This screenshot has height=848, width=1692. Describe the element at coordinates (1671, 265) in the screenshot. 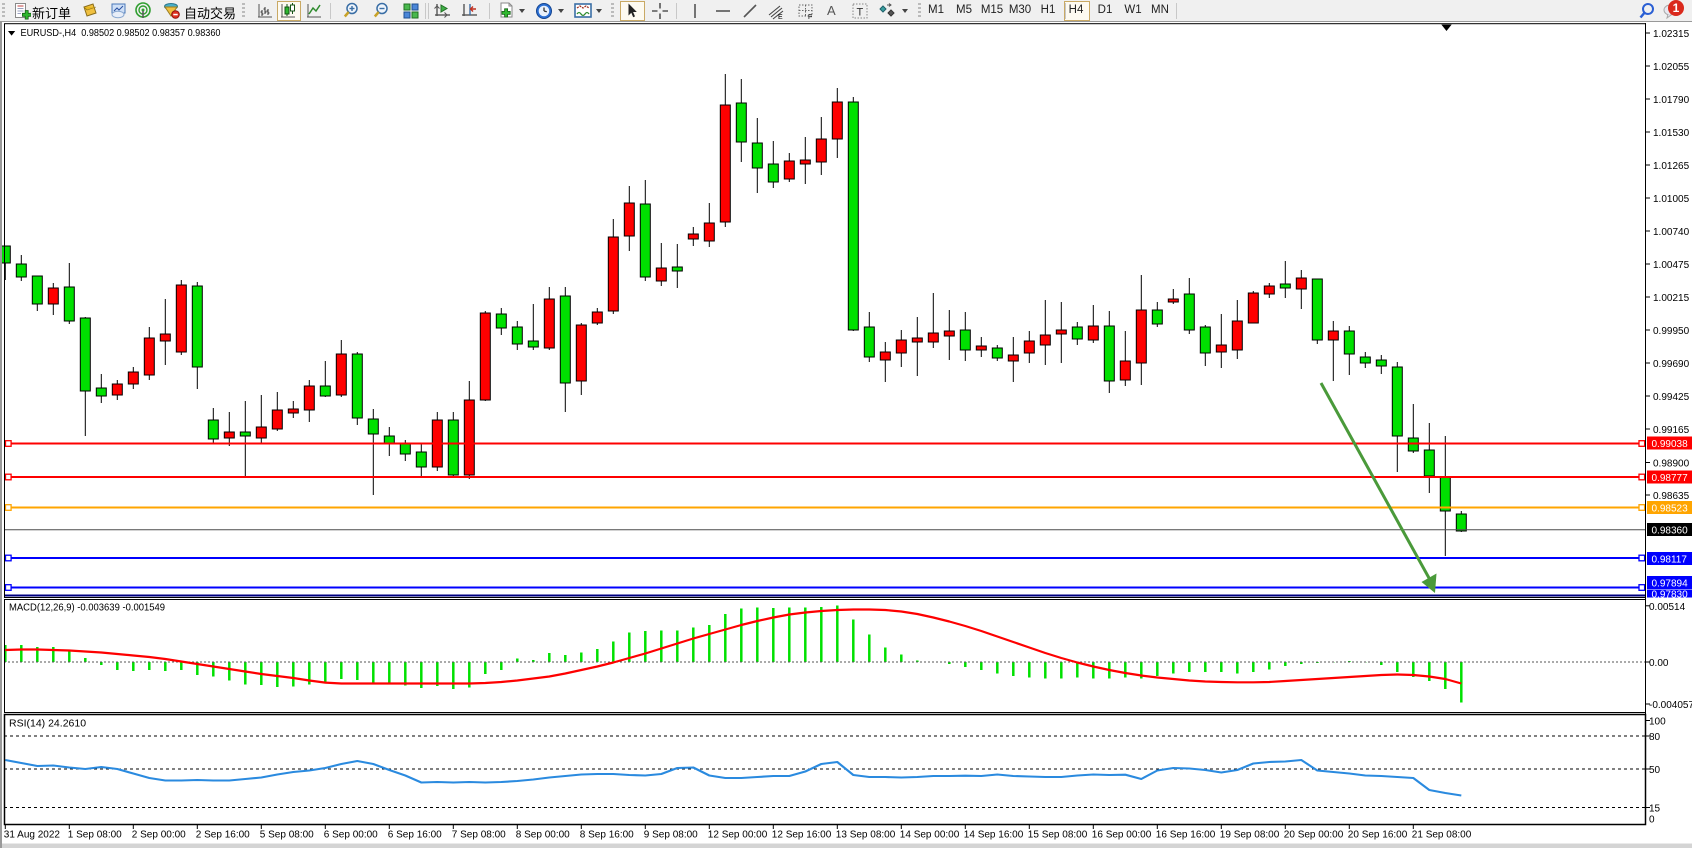

I see `svg-text: 1.00475` at that location.